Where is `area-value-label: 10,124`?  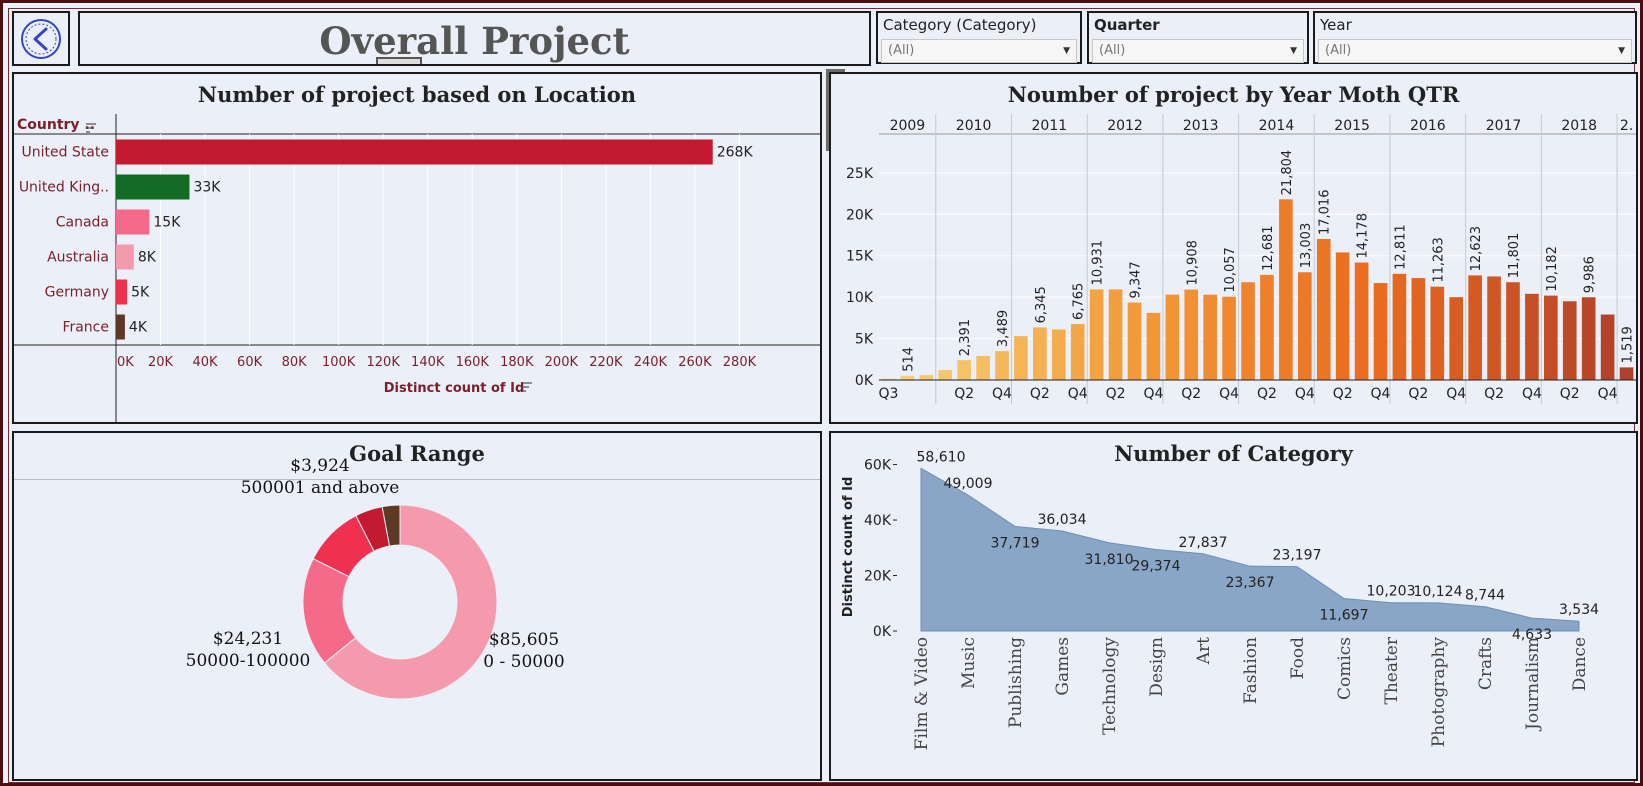
area-value-label: 10,124 is located at coordinates (1438, 592).